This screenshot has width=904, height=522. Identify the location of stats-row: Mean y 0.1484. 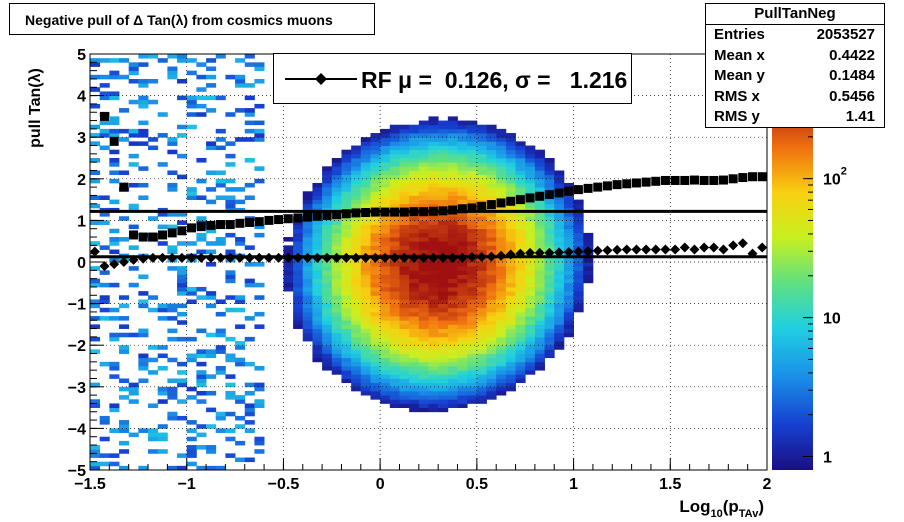
(795, 76).